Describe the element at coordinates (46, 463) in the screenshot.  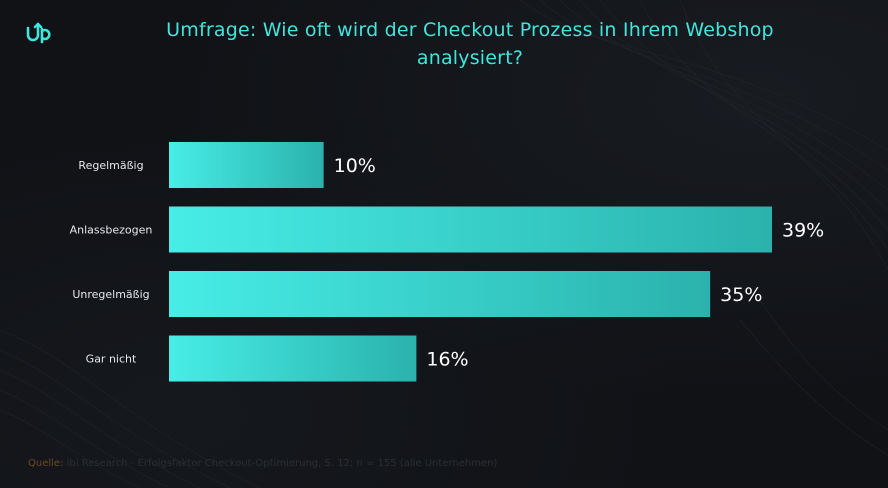
I see `source-key: Quelle:` at that location.